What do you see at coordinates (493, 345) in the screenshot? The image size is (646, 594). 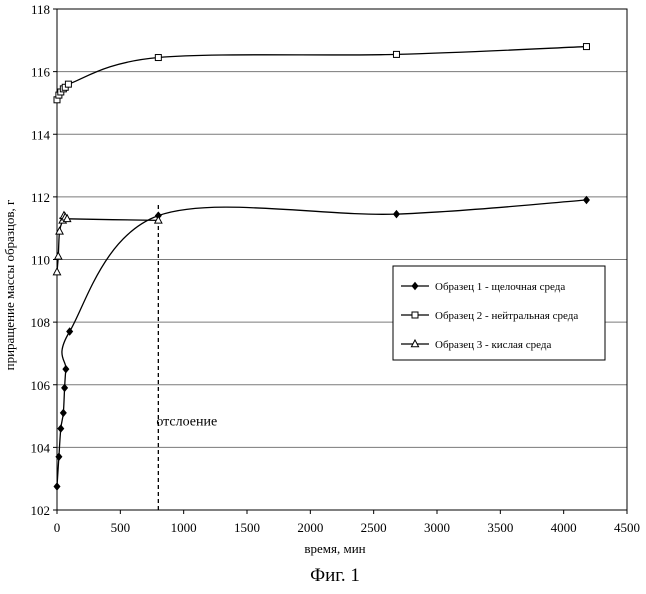 I see `legend-label: Образец 3 - кислая среда` at bounding box center [493, 345].